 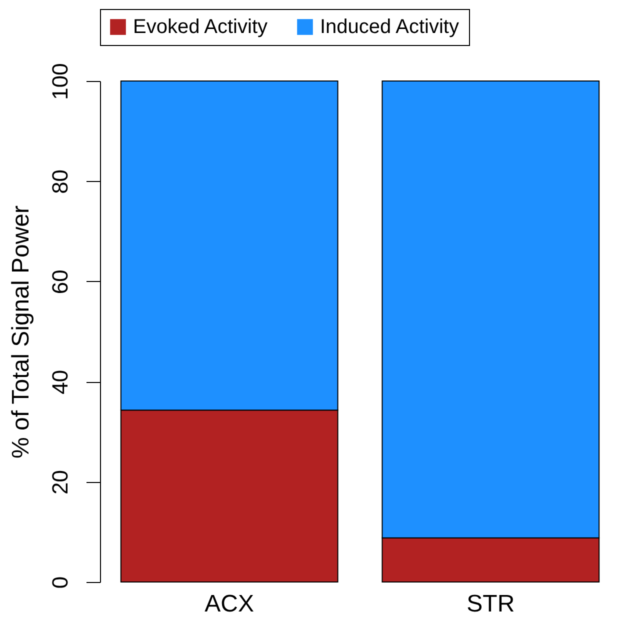 I want to click on y-tick-label: 100, so click(x=60, y=81).